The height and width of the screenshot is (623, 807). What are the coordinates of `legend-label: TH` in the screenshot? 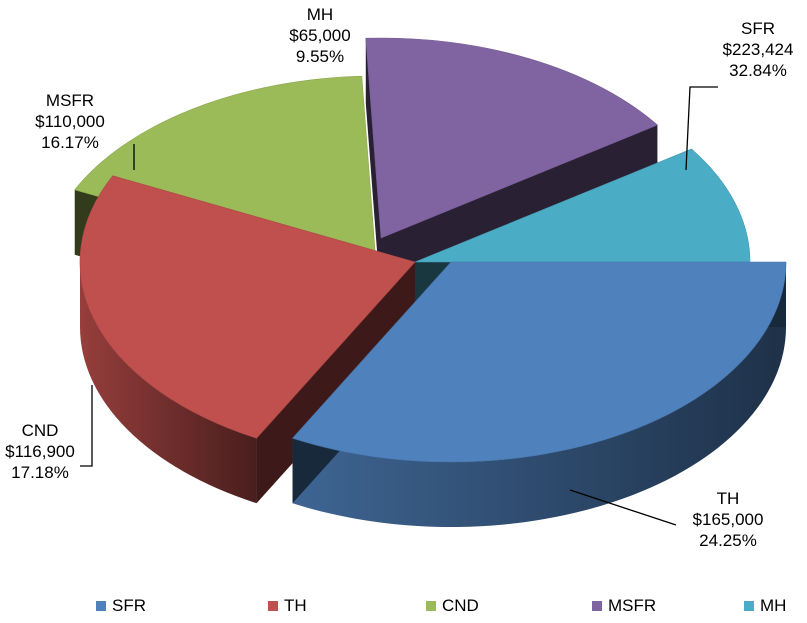 It's located at (295, 605).